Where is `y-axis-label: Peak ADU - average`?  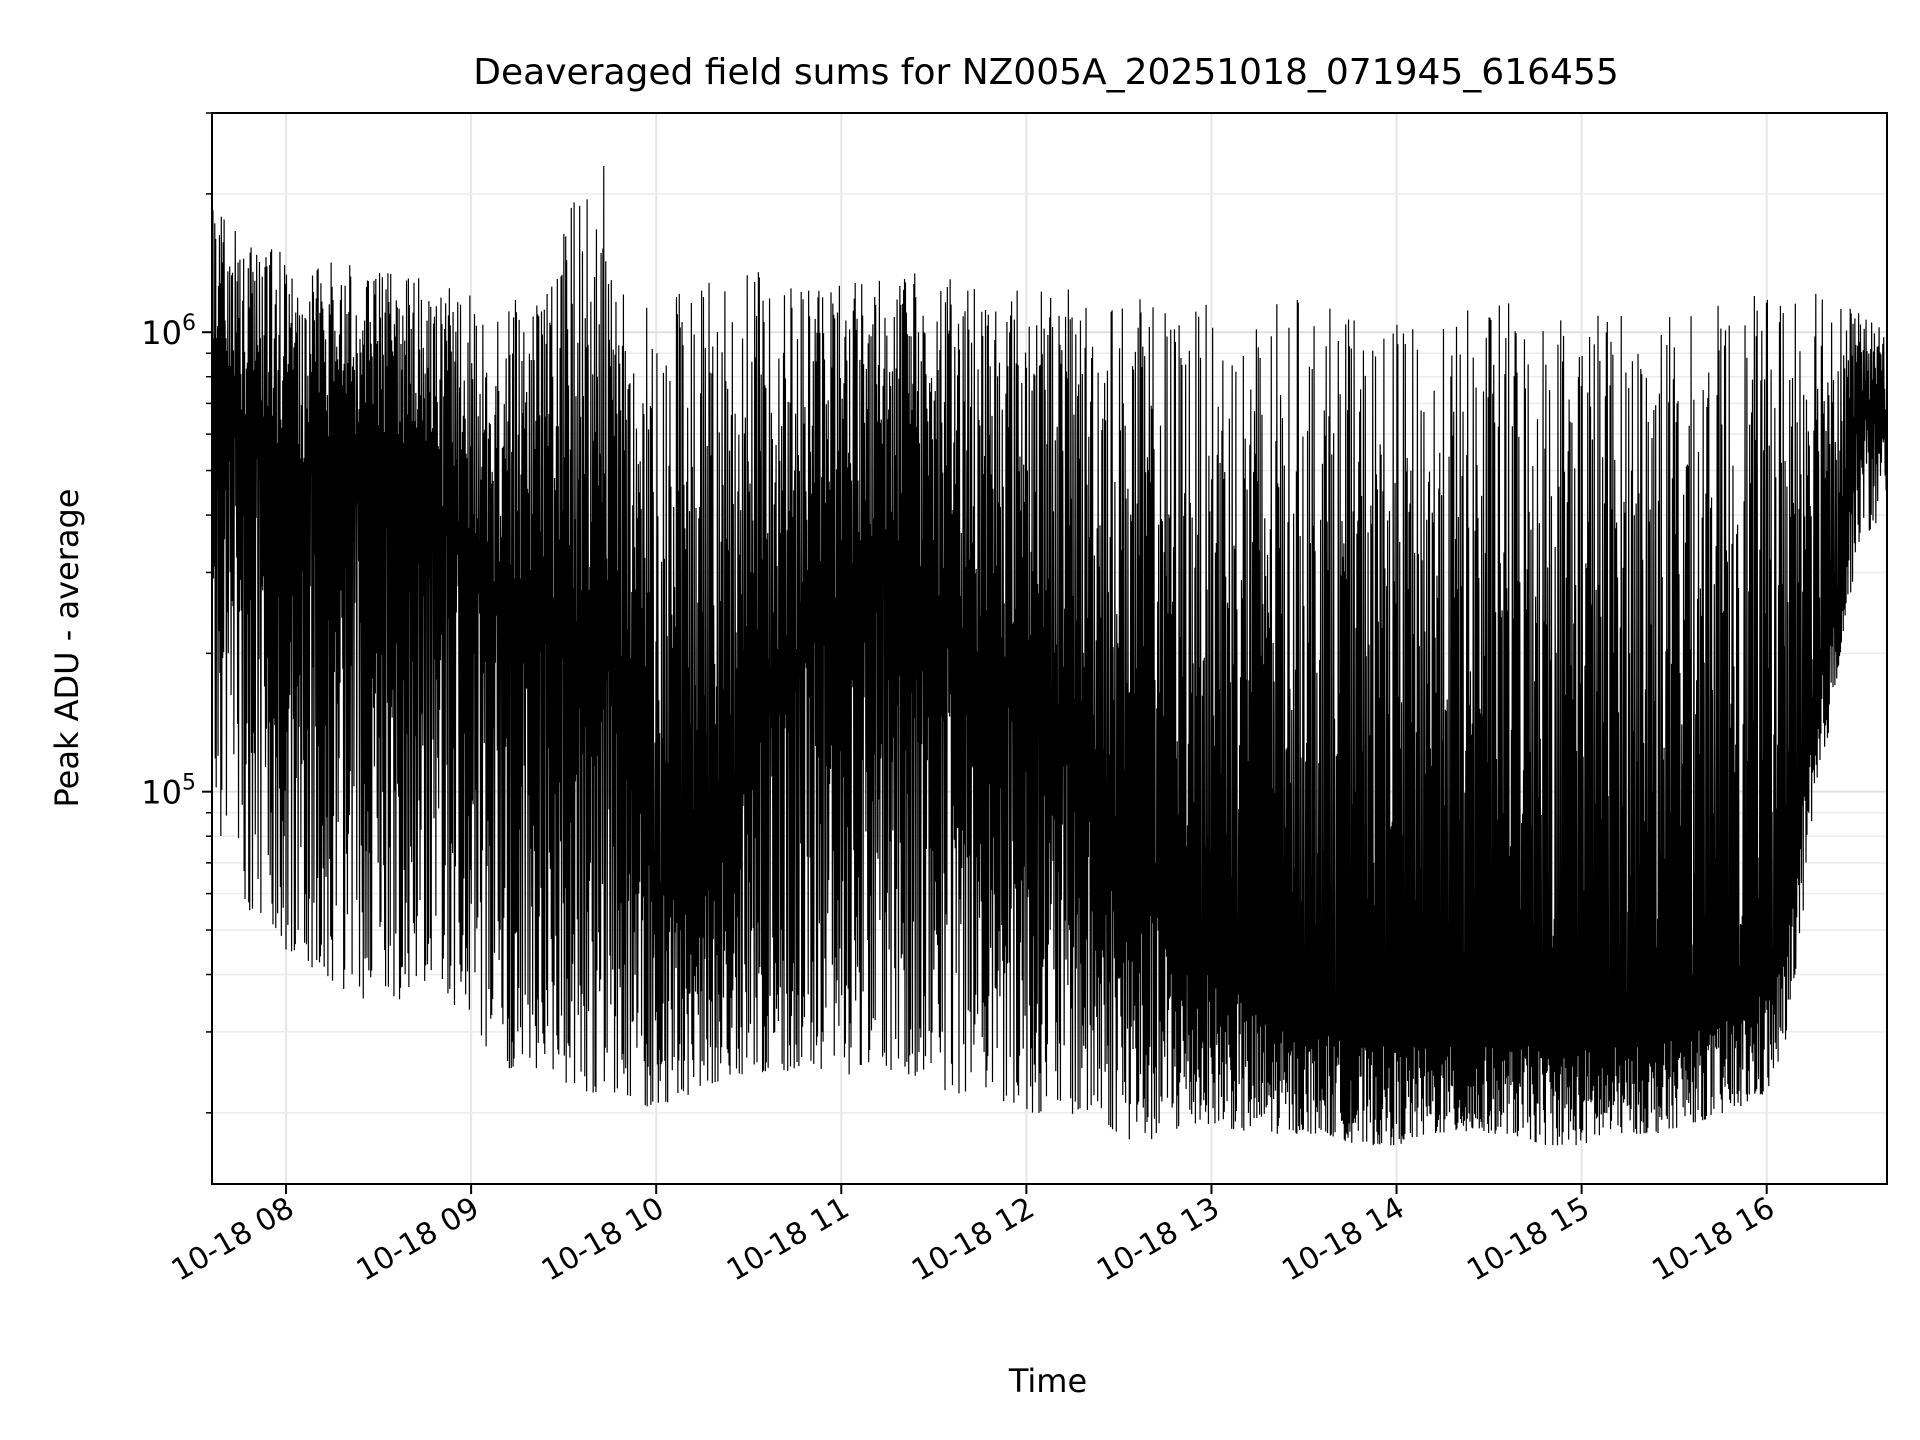
y-axis-label: Peak ADU - average is located at coordinates (67, 648).